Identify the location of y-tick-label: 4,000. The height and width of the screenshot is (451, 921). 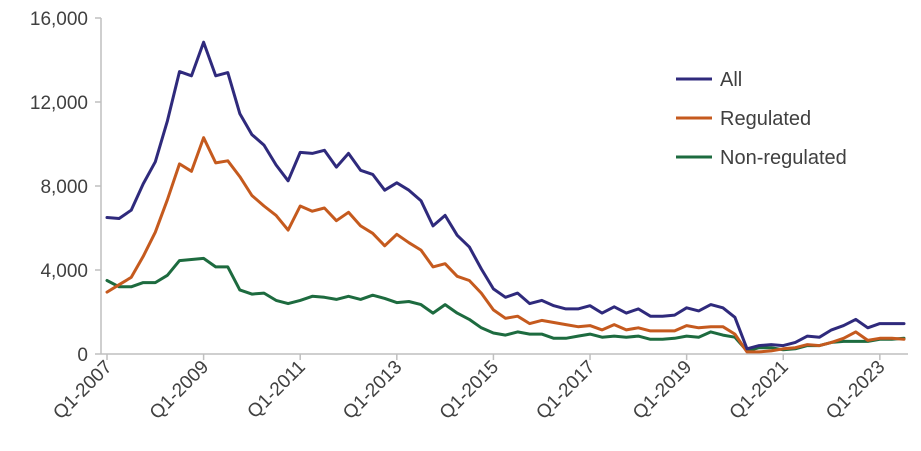
(64, 271).